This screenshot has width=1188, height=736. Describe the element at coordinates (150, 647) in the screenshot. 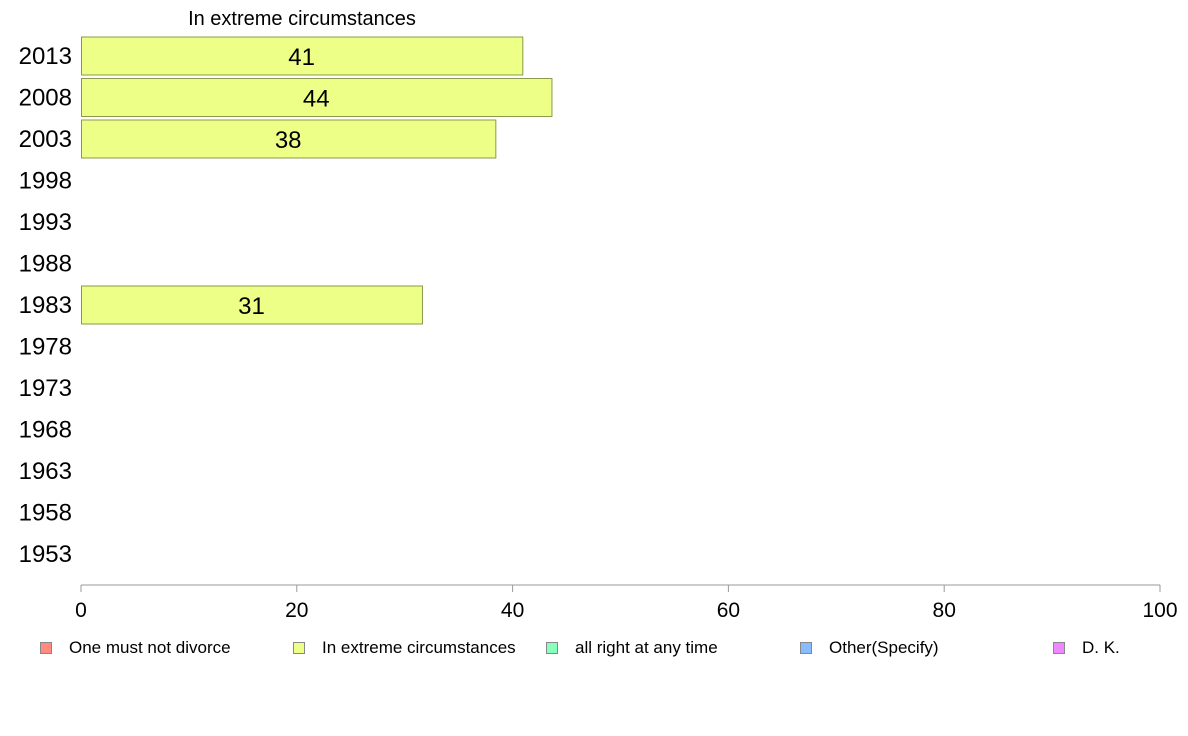

I see `legend-label: One must not divorce` at that location.